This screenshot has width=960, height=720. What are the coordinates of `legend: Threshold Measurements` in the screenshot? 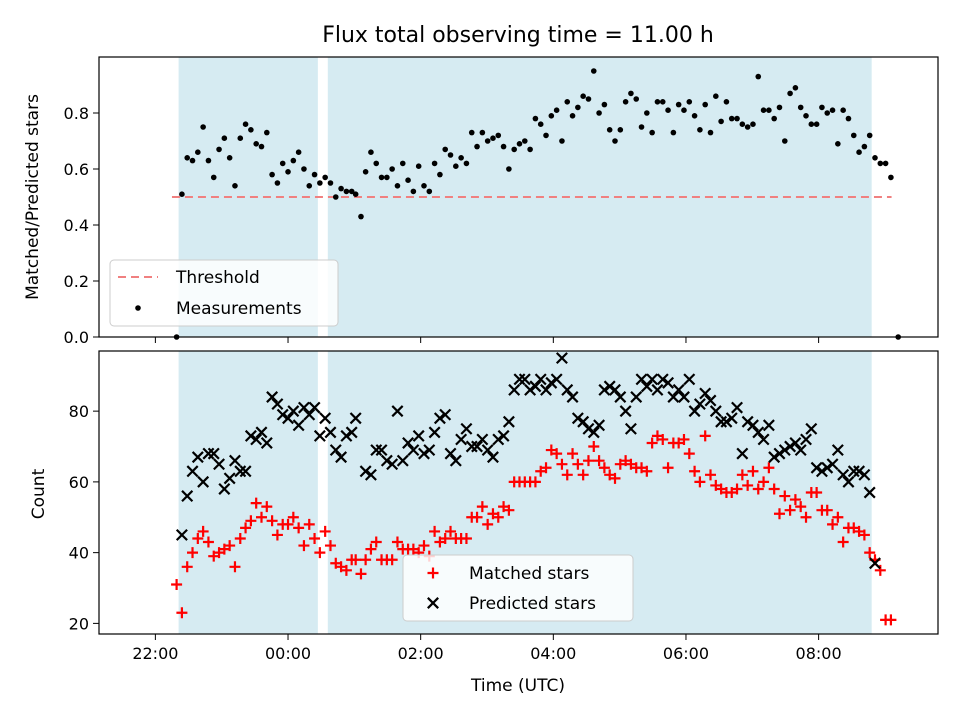 It's located at (224, 293).